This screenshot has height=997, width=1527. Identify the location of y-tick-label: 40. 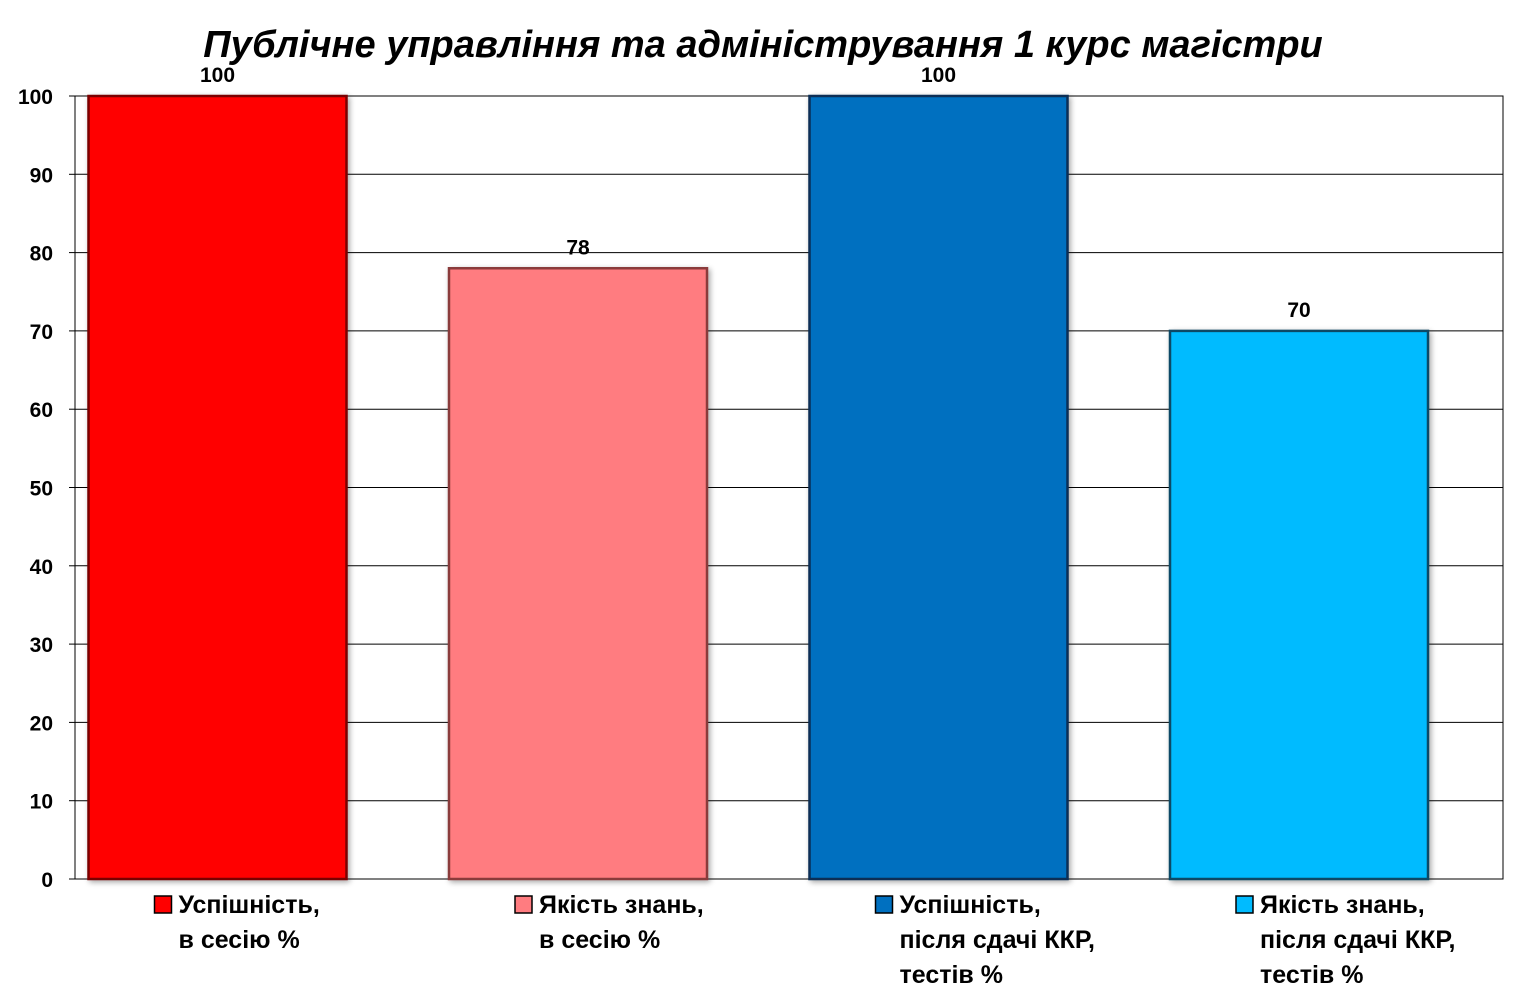
(41, 567).